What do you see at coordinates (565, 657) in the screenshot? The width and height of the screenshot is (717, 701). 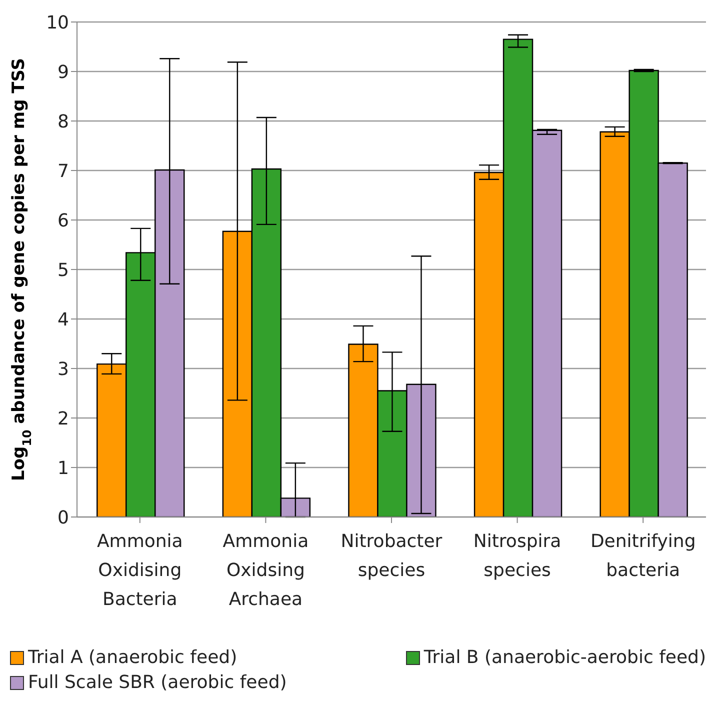 I see `legend-label: Trial B (anaerobic-aerobic feed)` at bounding box center [565, 657].